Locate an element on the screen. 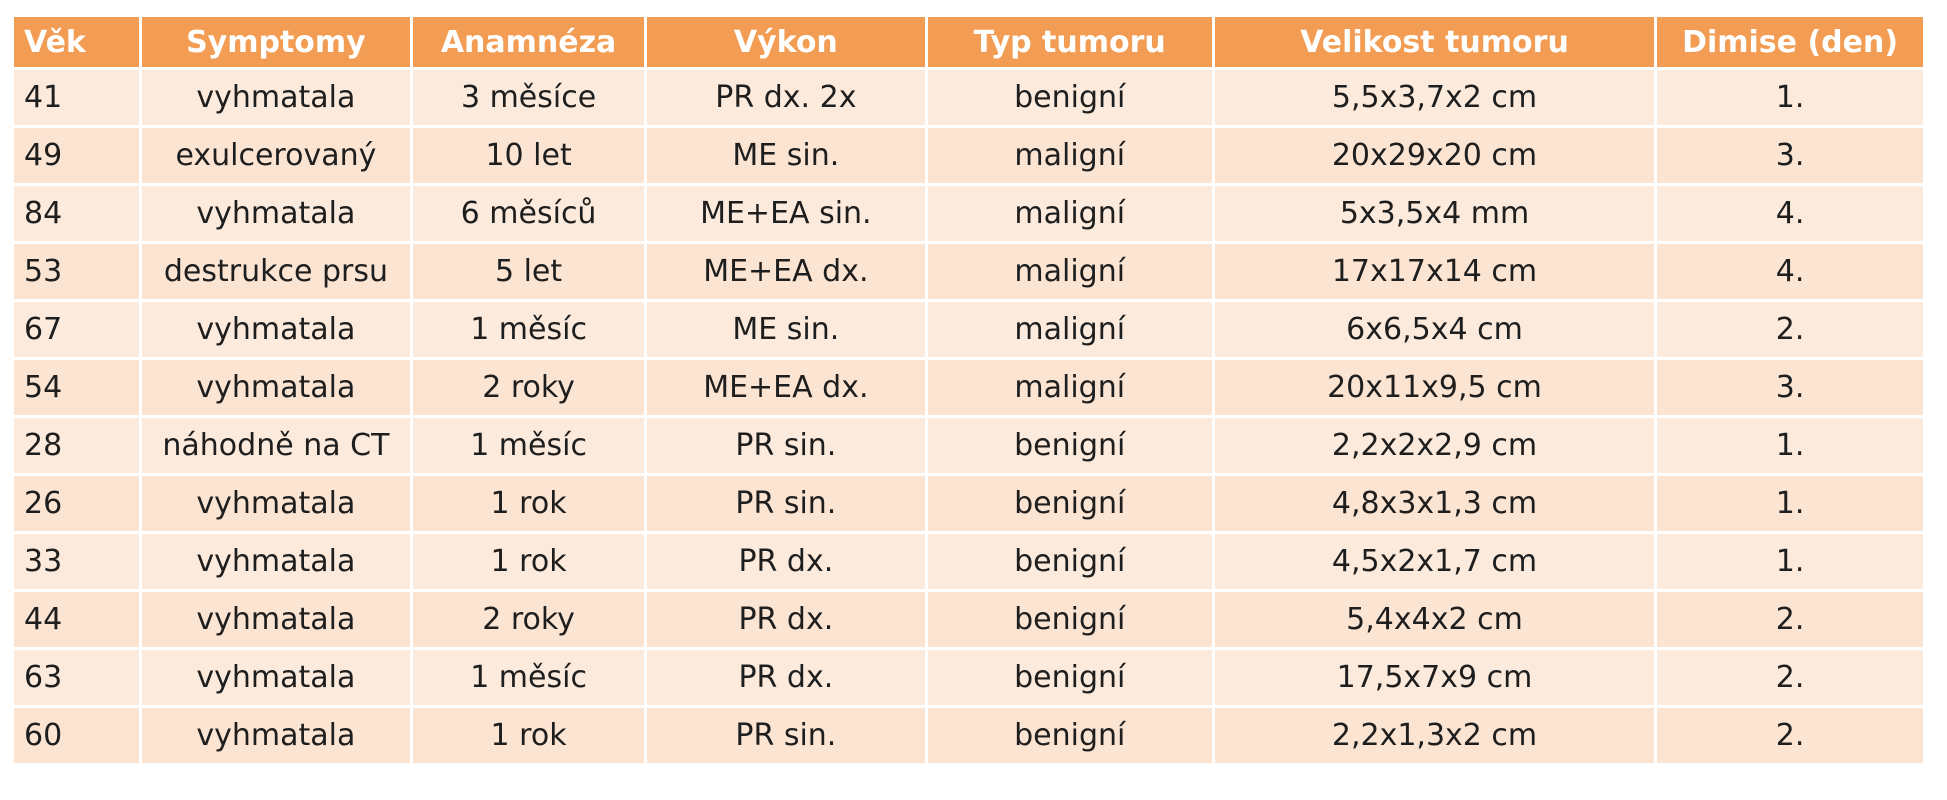 This screenshot has width=1947, height=800. cell-tumor-size: 5,4x4x2 cm is located at coordinates (1434, 619).